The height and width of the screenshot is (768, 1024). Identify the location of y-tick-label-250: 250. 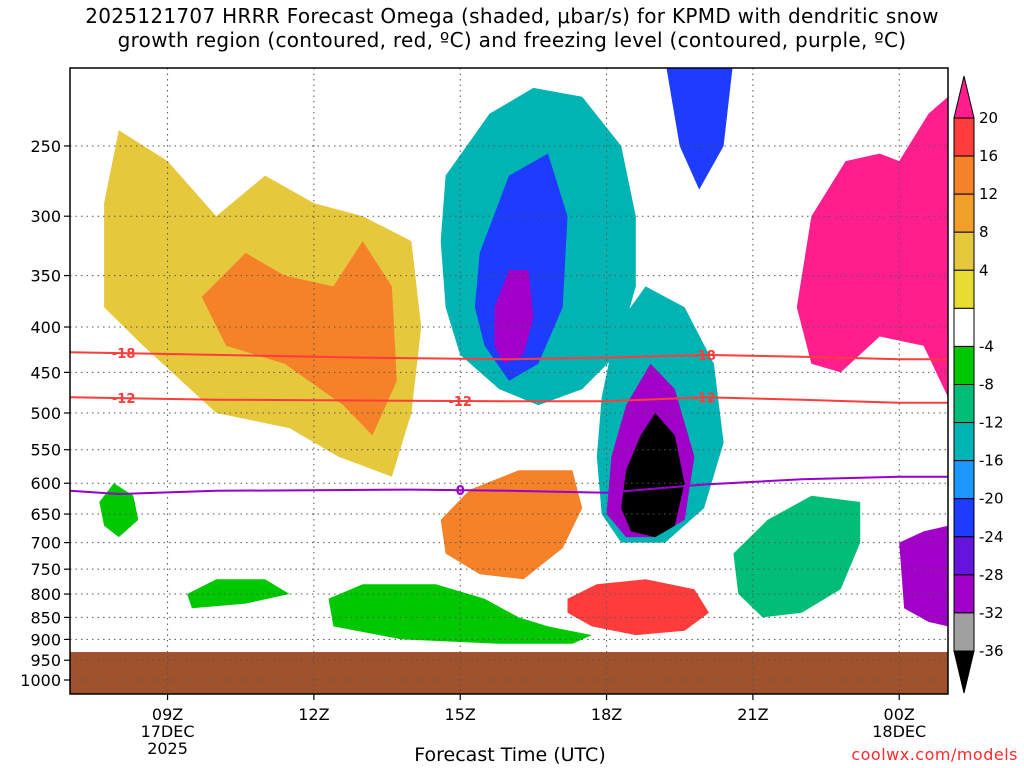
(45, 146).